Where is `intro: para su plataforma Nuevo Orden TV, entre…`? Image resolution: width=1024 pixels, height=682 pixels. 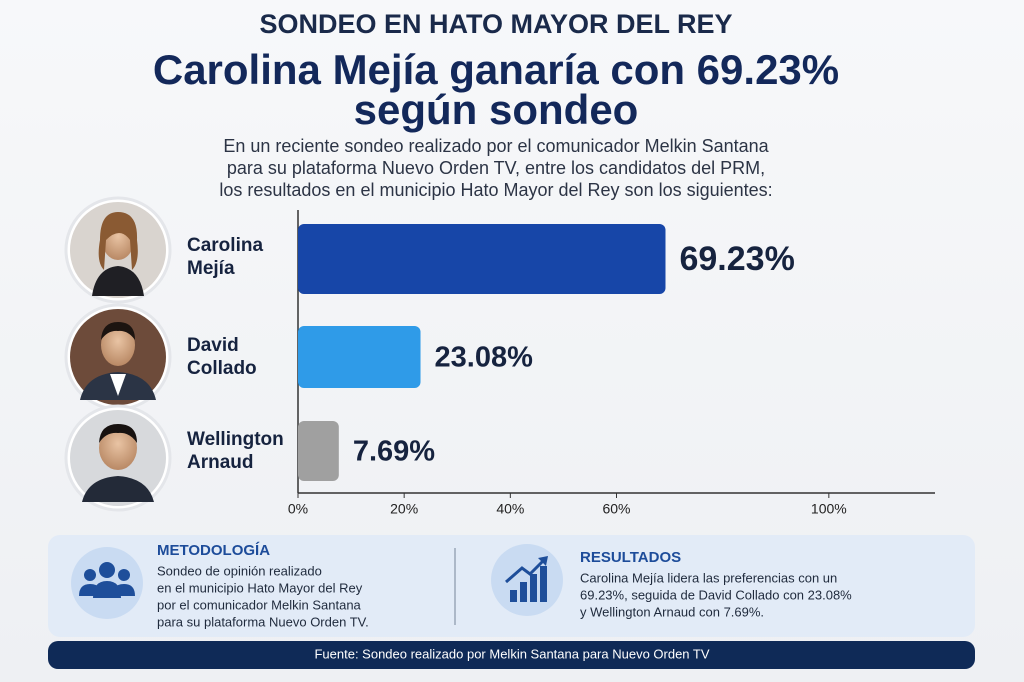 intro: para su plataforma Nuevo Orden TV, entre… is located at coordinates (496, 168).